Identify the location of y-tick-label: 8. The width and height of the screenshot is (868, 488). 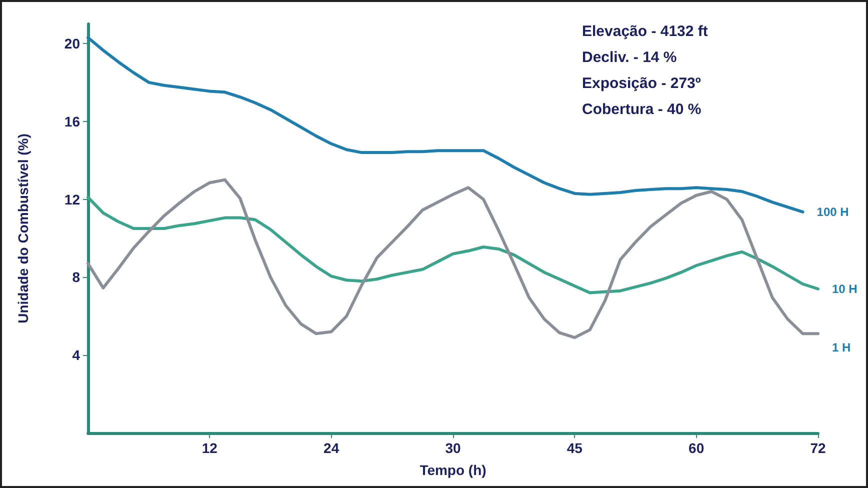
(76, 277).